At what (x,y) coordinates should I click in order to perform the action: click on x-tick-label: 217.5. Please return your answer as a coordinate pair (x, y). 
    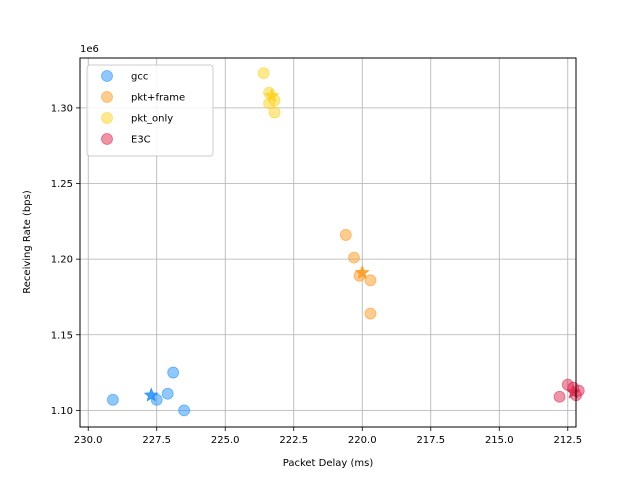
    Looking at the image, I should click on (430, 440).